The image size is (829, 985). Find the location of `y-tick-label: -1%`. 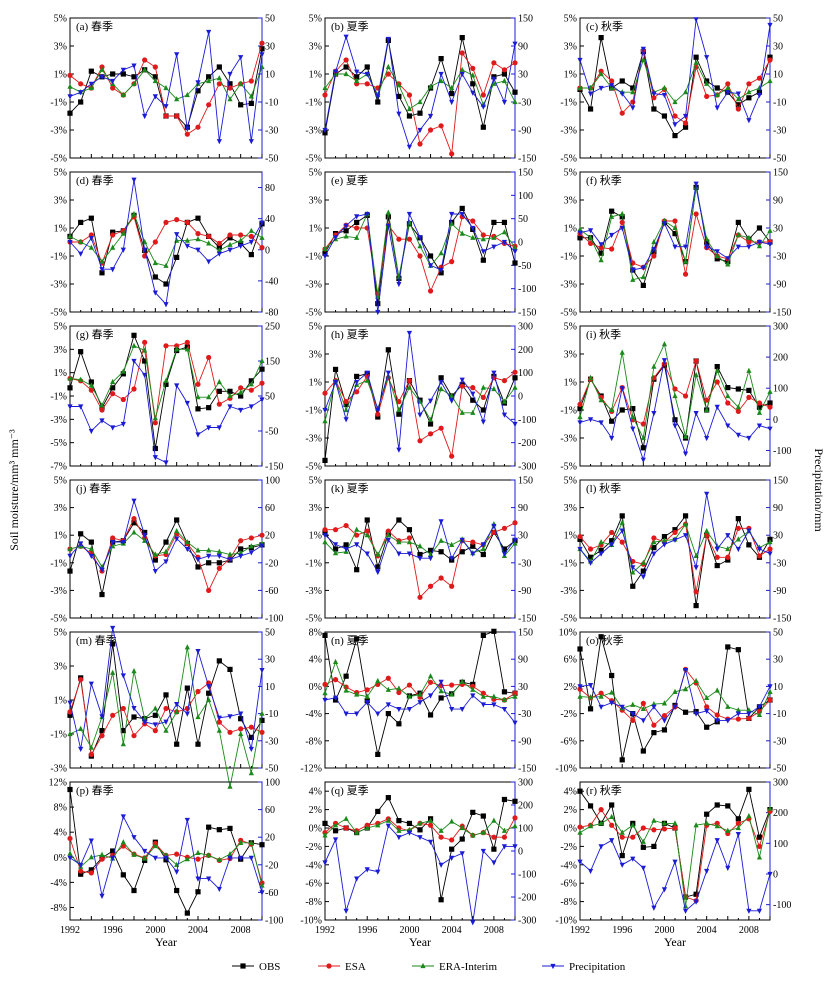

y-tick-label: -1% is located at coordinates (313, 411).